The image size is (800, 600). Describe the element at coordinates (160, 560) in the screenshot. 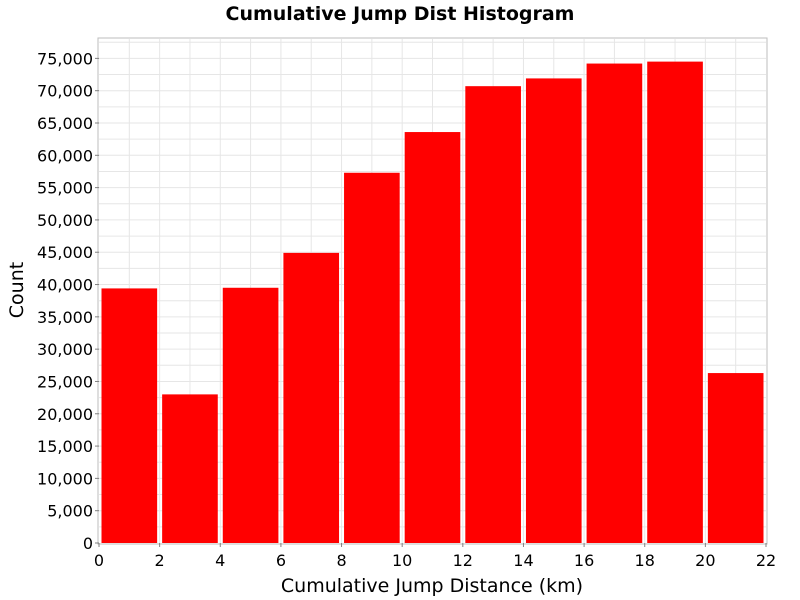

I see `x-tick-label: 2` at that location.